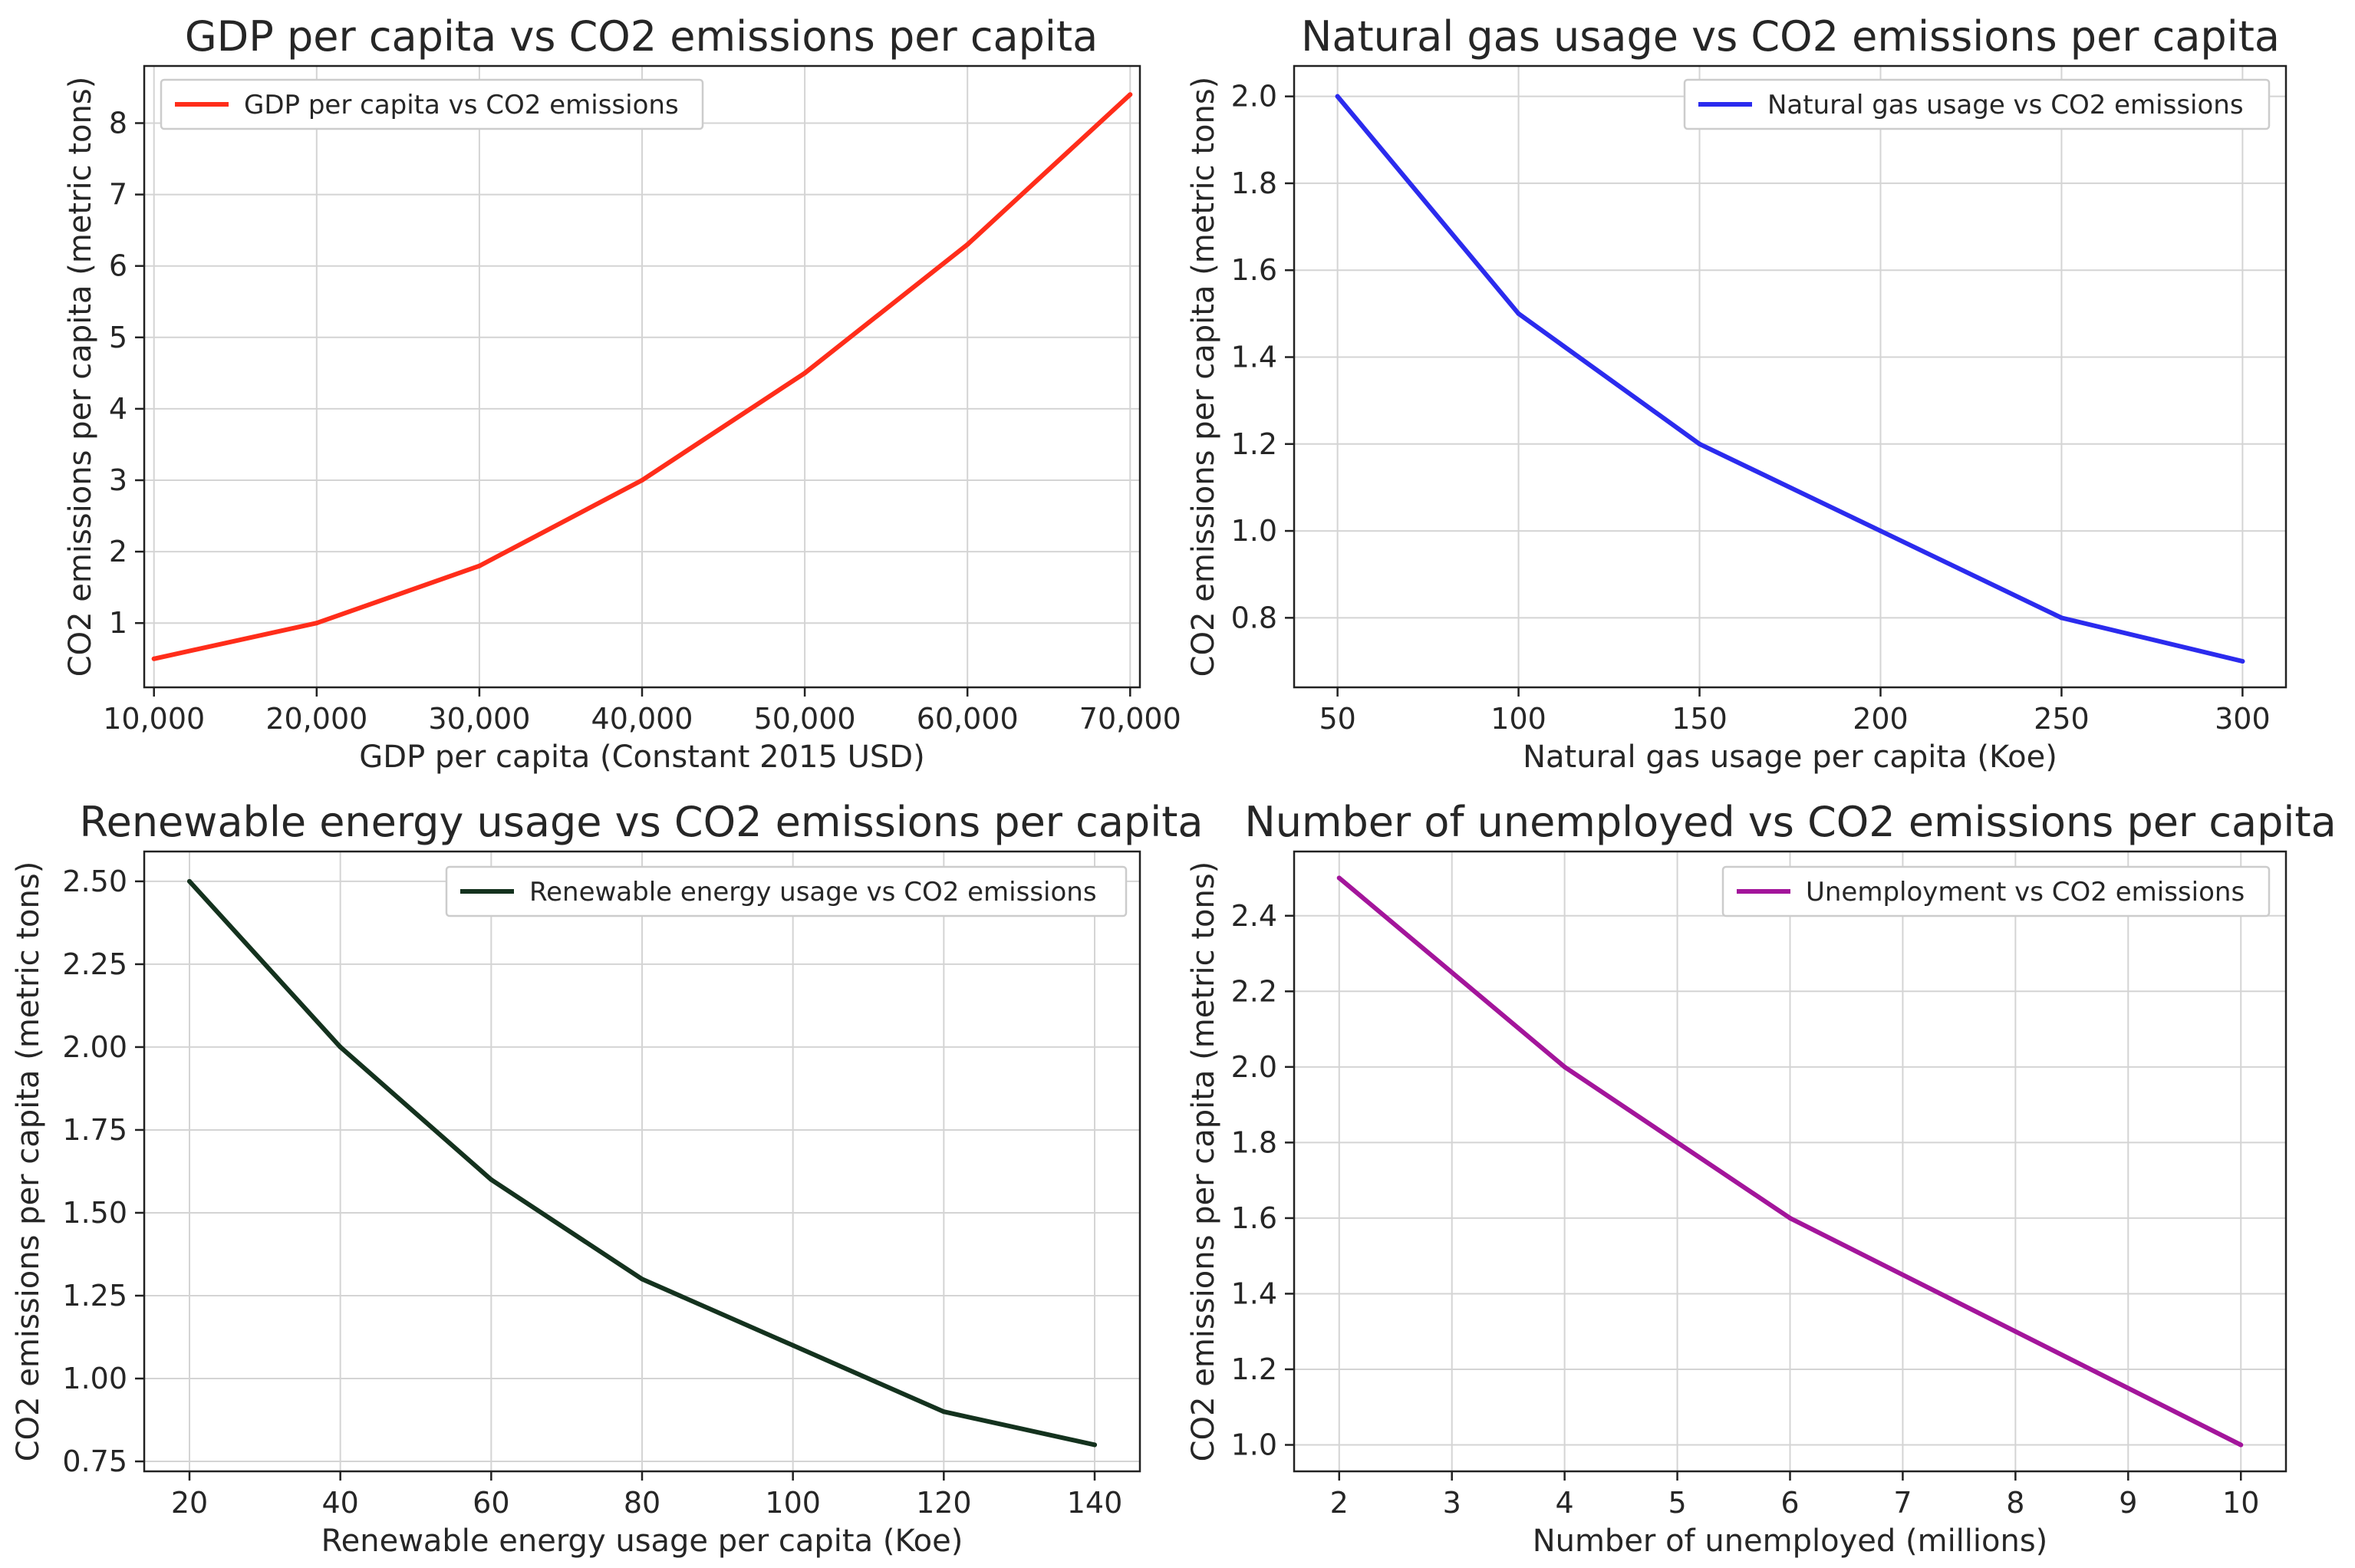 This screenshot has width=2355, height=1568. Describe the element at coordinates (118, 337) in the screenshot. I see `y-tick-label: 5` at that location.